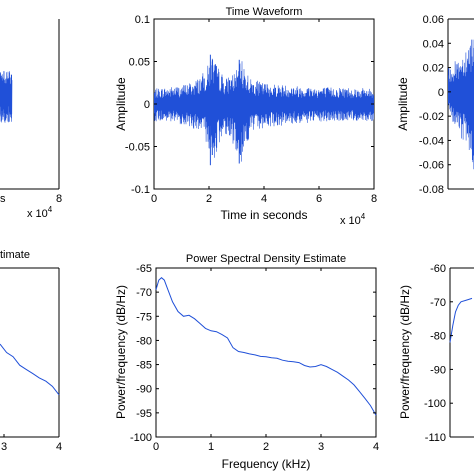 The height and width of the screenshot is (474, 474). I want to click on time-waveform-right-signal, so click(461, 104).